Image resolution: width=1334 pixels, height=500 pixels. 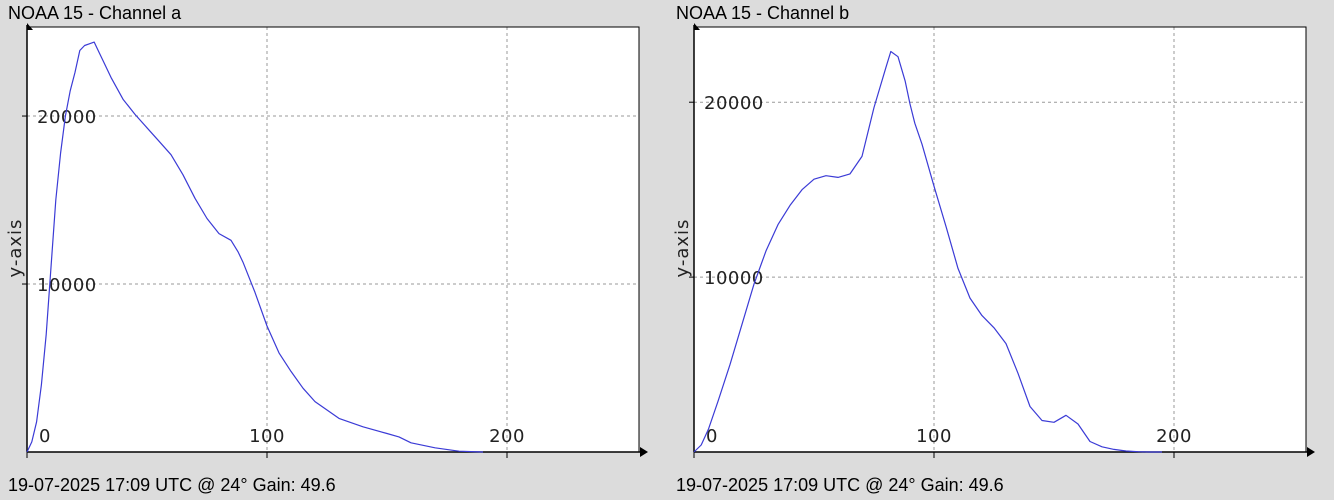 I want to click on chart-title: NOAA 15 - Channel b, so click(x=763, y=13).